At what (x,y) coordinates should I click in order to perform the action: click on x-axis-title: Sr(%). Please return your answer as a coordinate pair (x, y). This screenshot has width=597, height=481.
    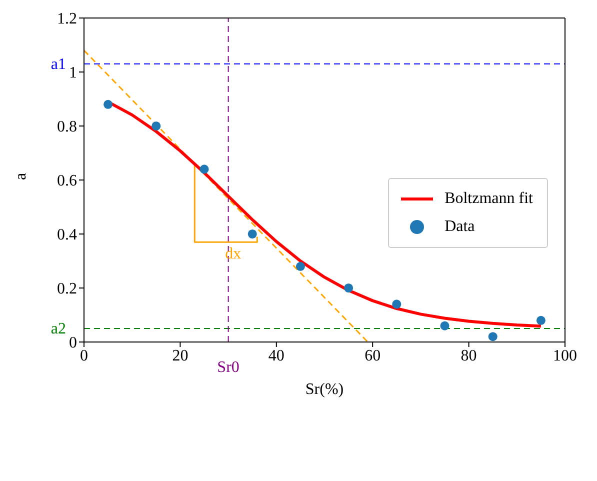
    Looking at the image, I should click on (324, 389).